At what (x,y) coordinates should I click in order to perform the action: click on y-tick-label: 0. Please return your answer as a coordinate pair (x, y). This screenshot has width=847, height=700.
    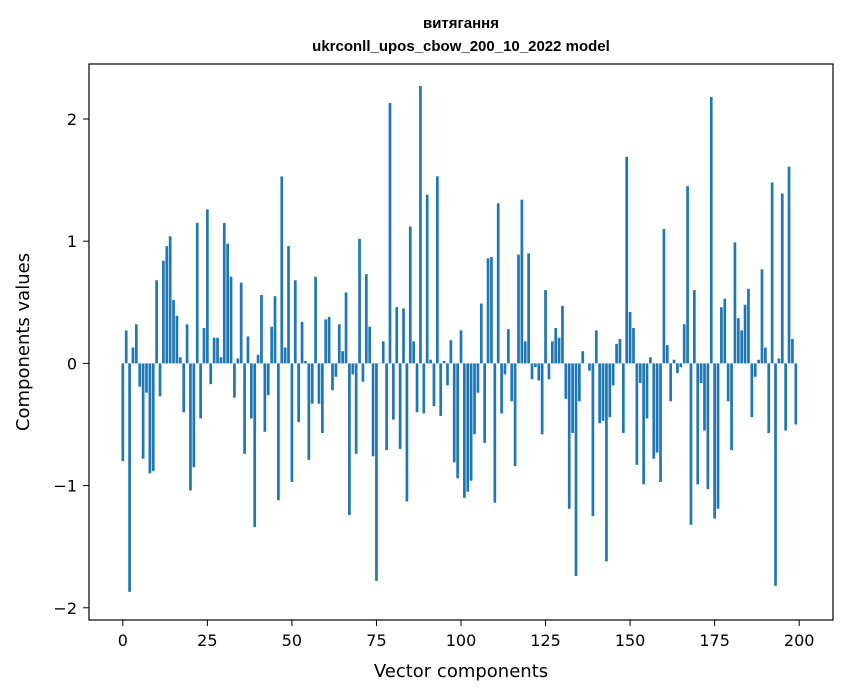
    Looking at the image, I should click on (72, 363).